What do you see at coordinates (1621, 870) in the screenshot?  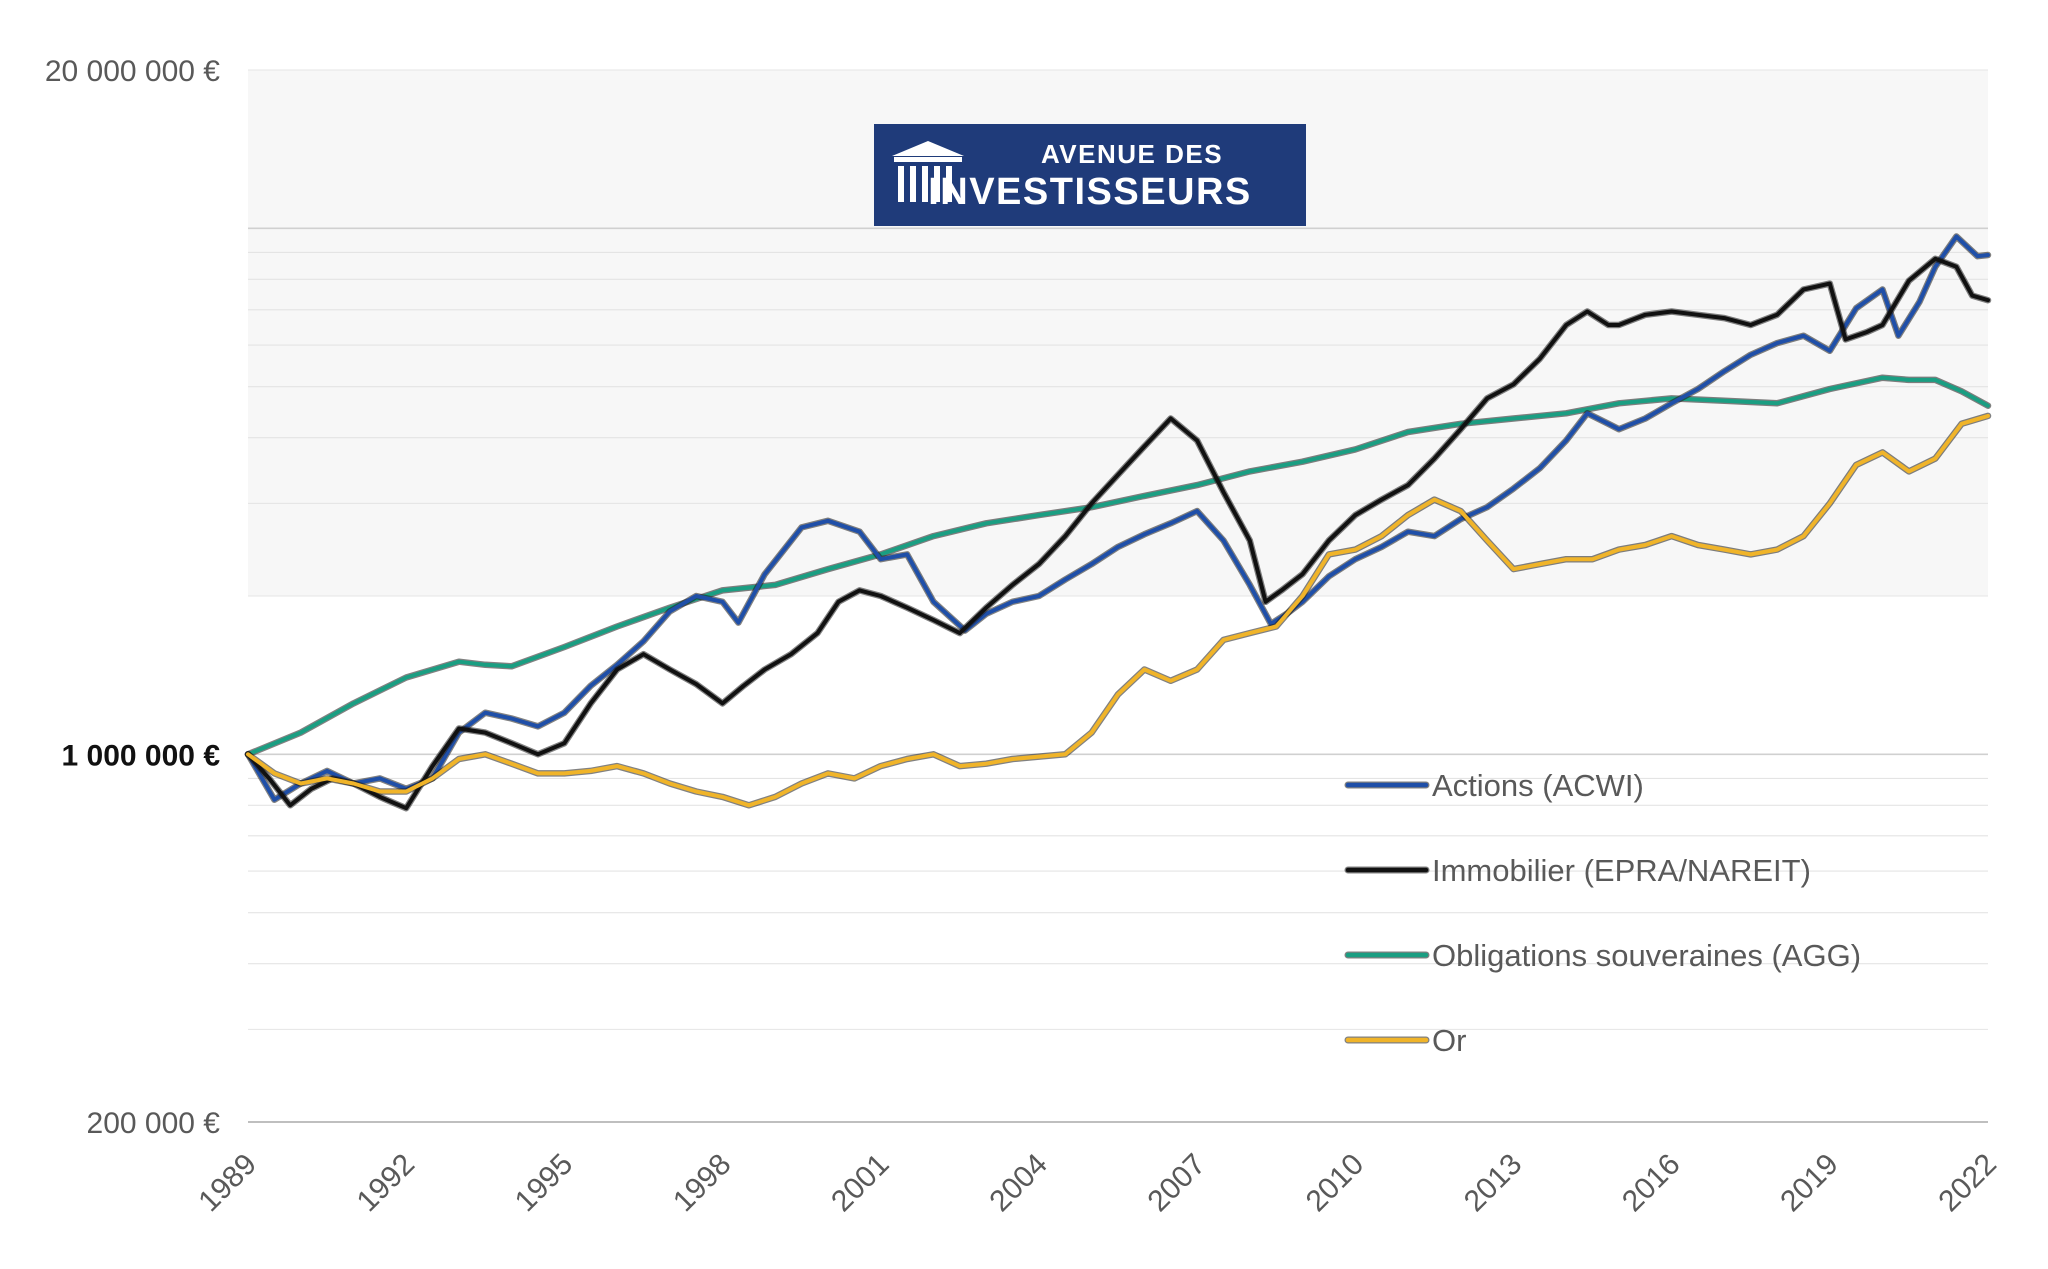 I see `legend-label: Immobilier (EPRA/NAREIT)` at bounding box center [1621, 870].